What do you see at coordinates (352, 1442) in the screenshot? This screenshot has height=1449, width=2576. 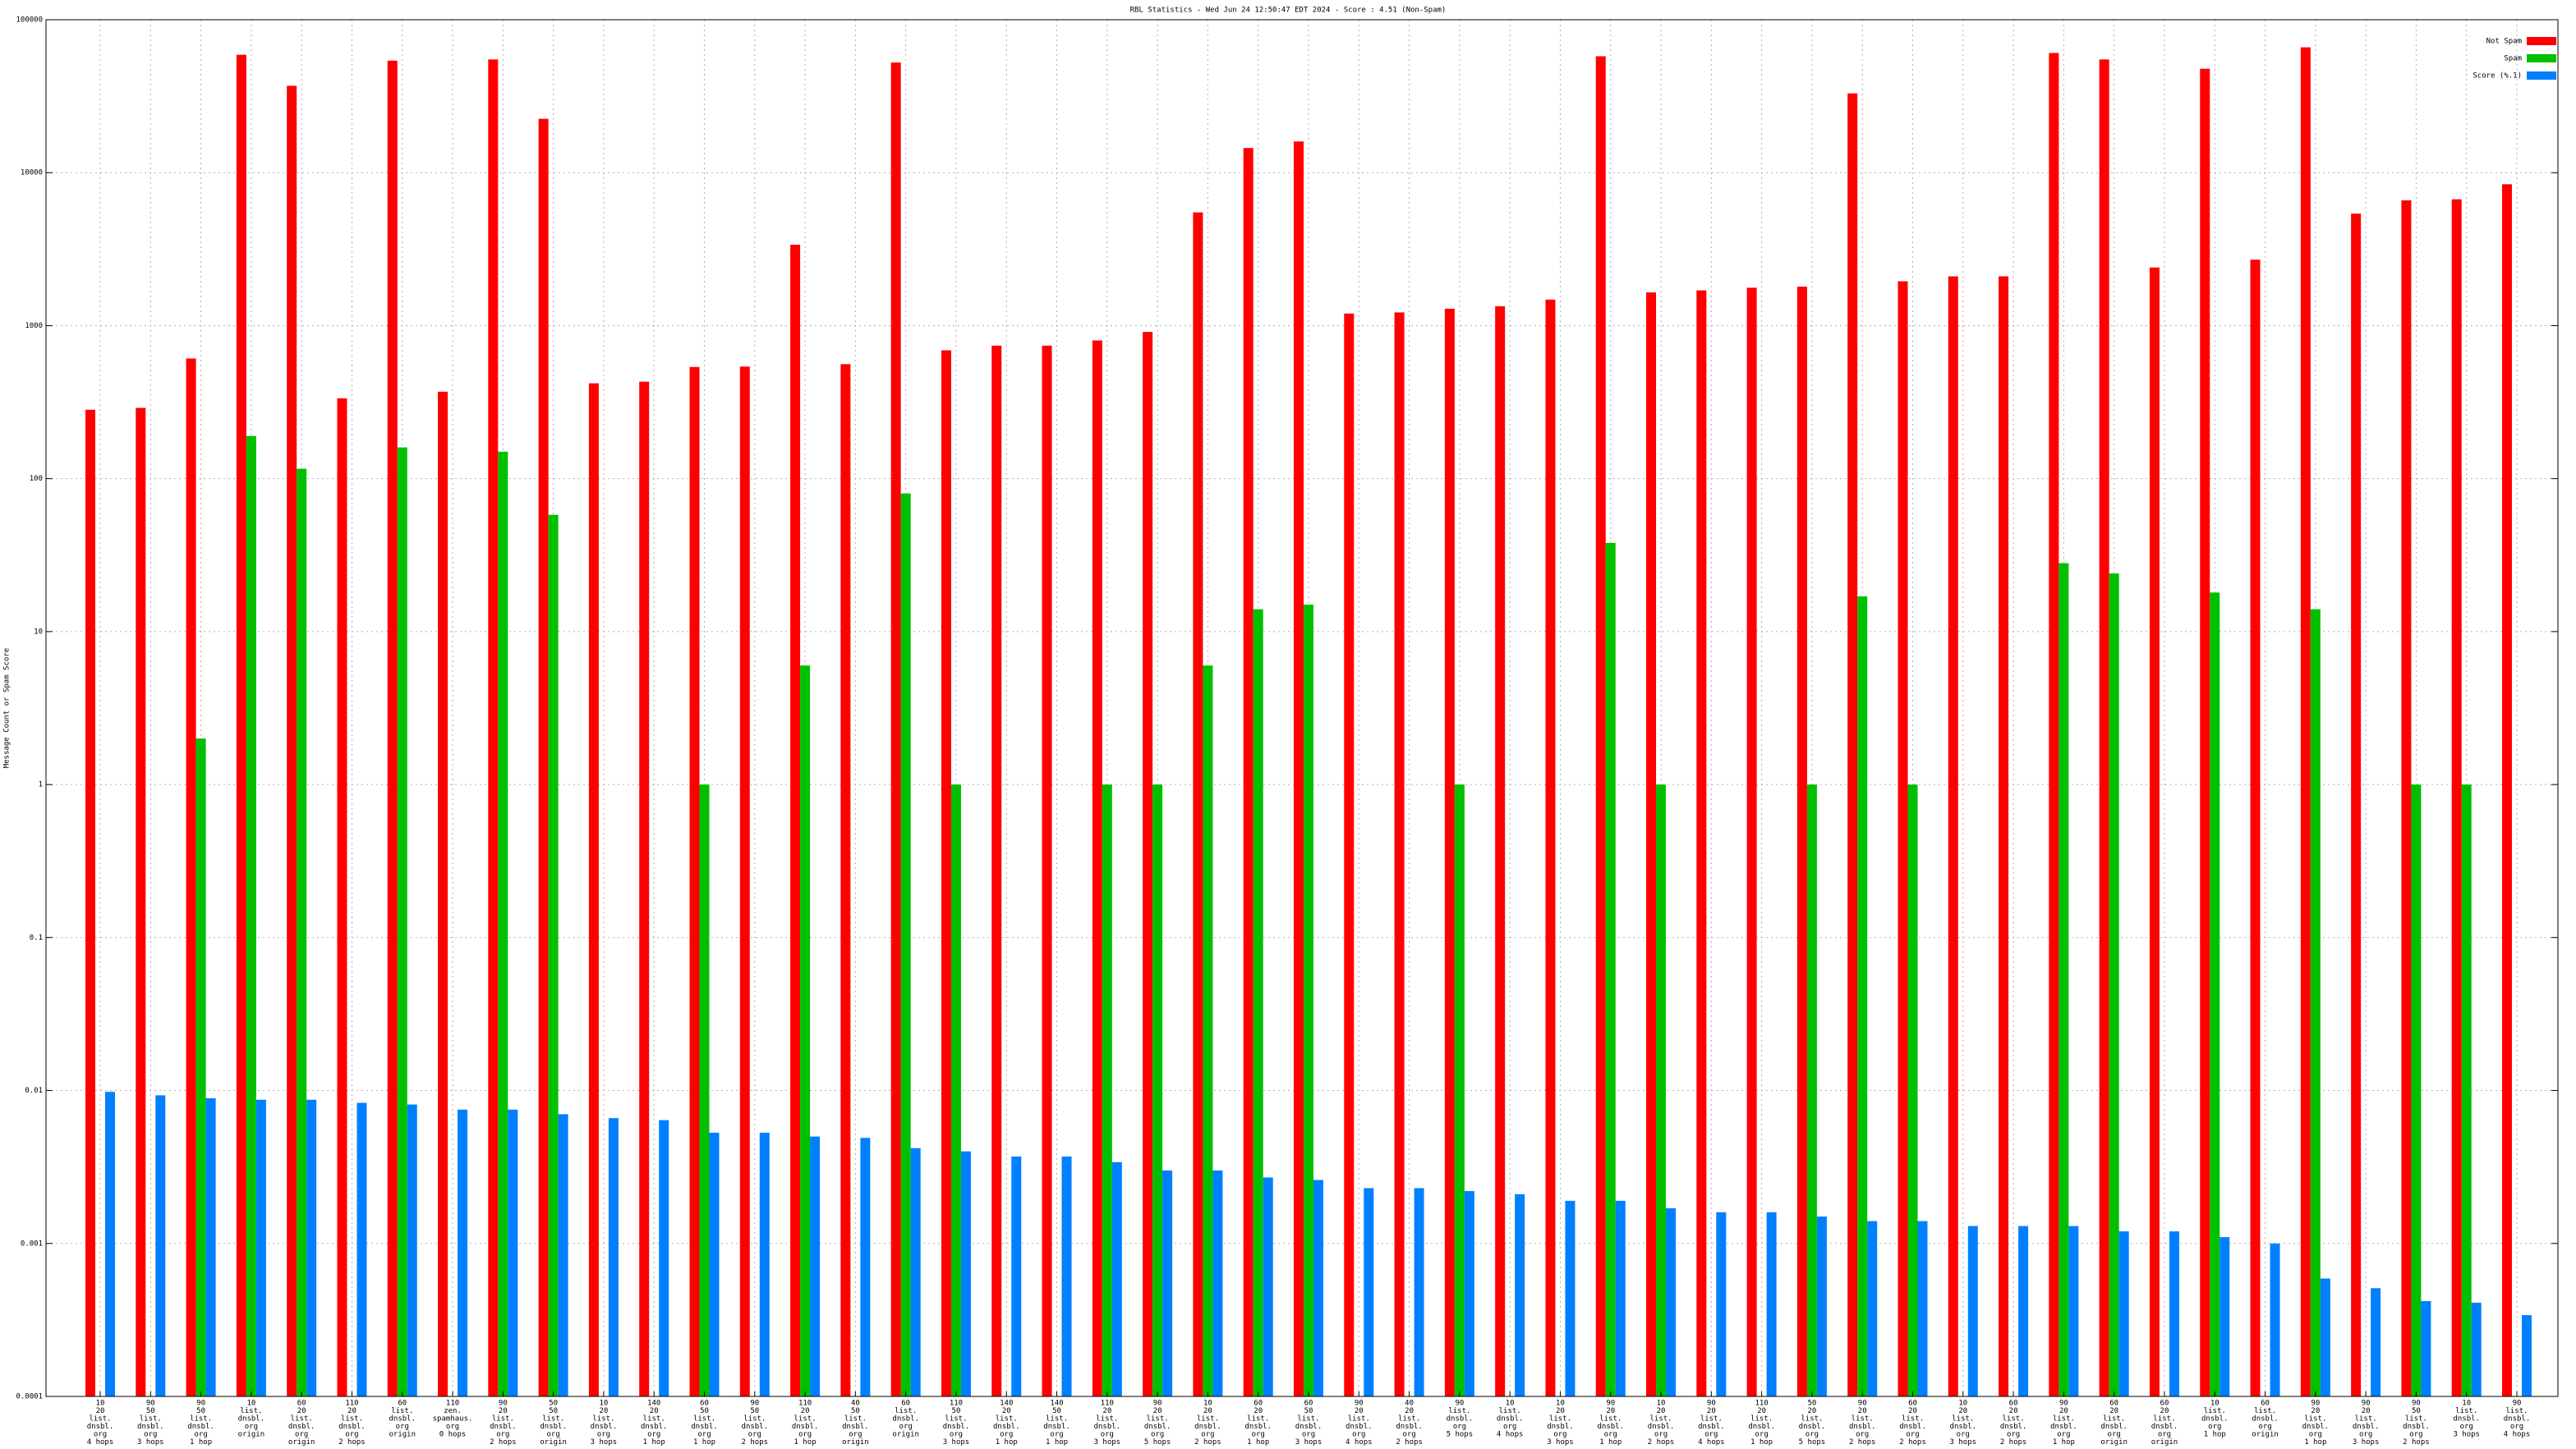 I see `x-tick-label: 2 hops` at bounding box center [352, 1442].